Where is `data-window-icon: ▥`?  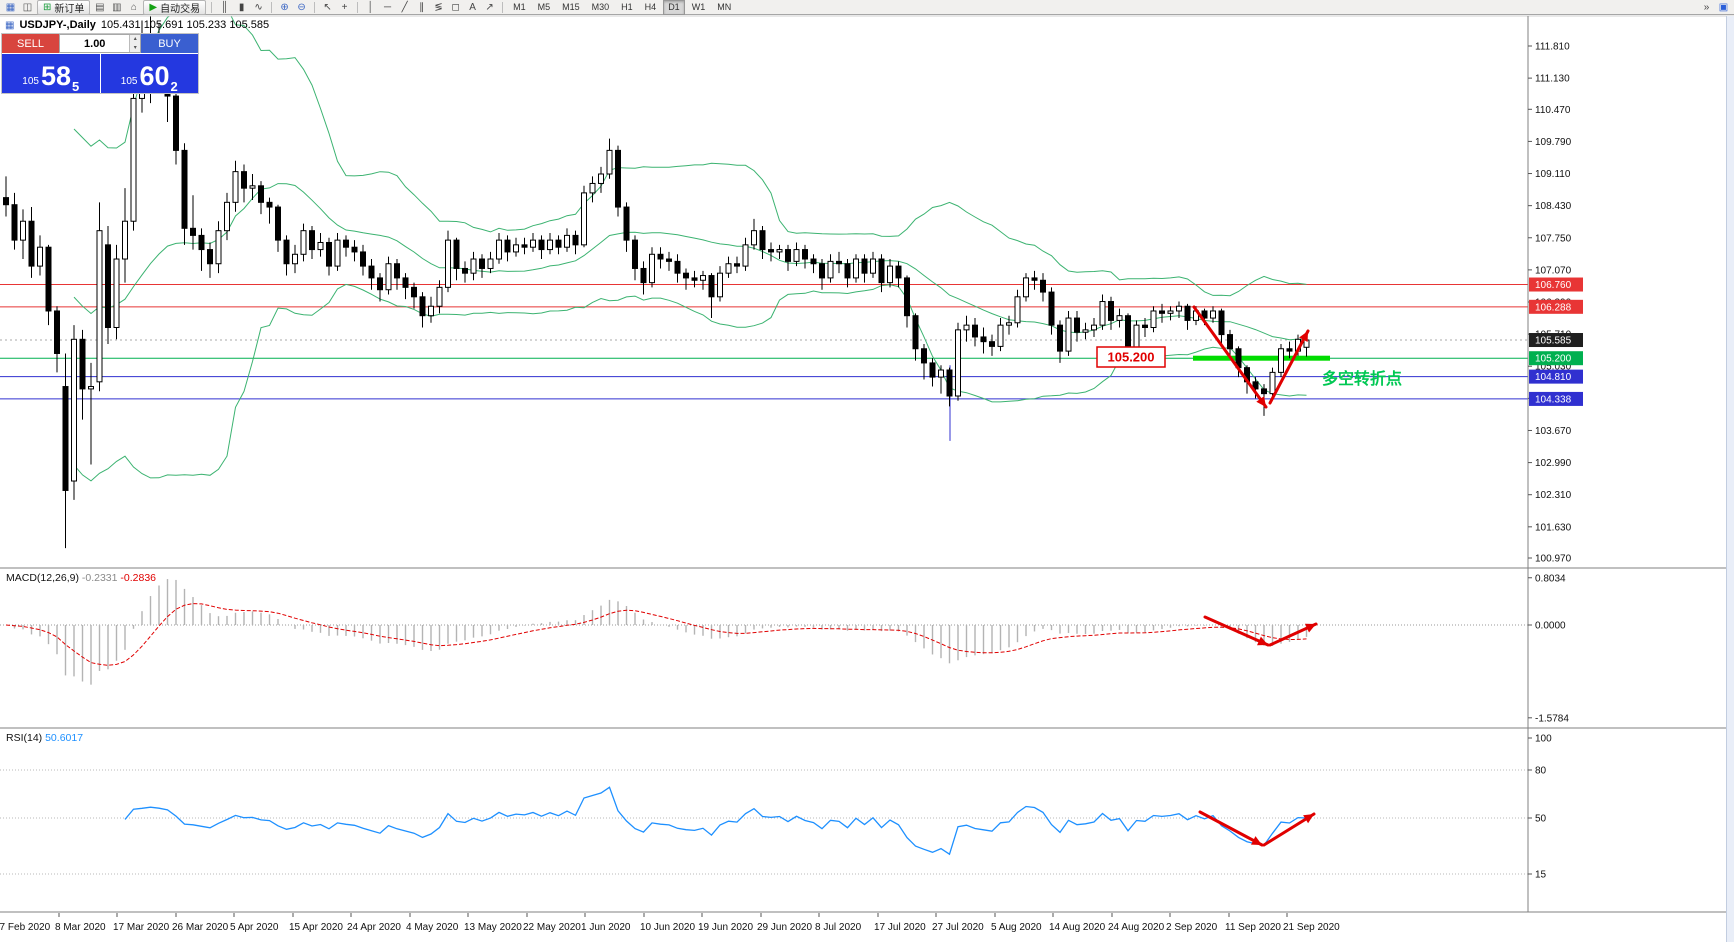
data-window-icon: ▥ is located at coordinates (117, 7).